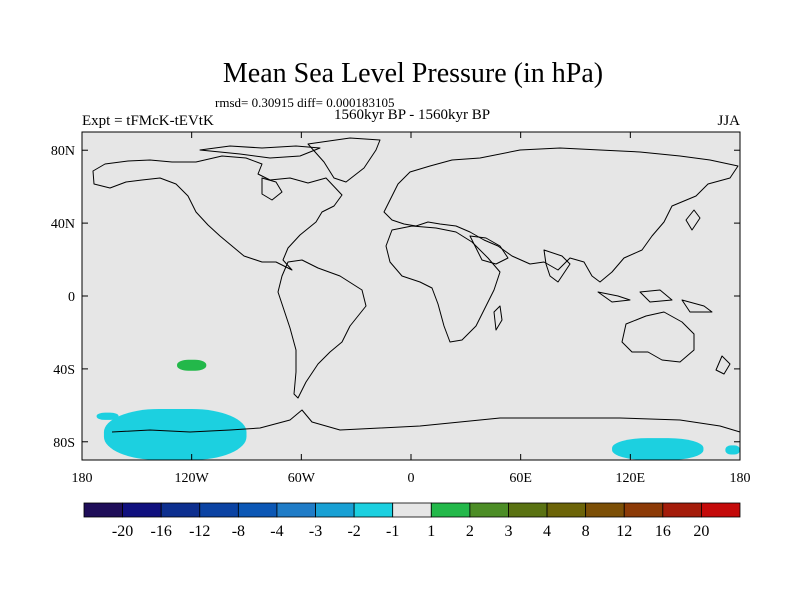 This screenshot has width=800, height=600. Describe the element at coordinates (302, 478) in the screenshot. I see `x-tick-label: 60W` at that location.